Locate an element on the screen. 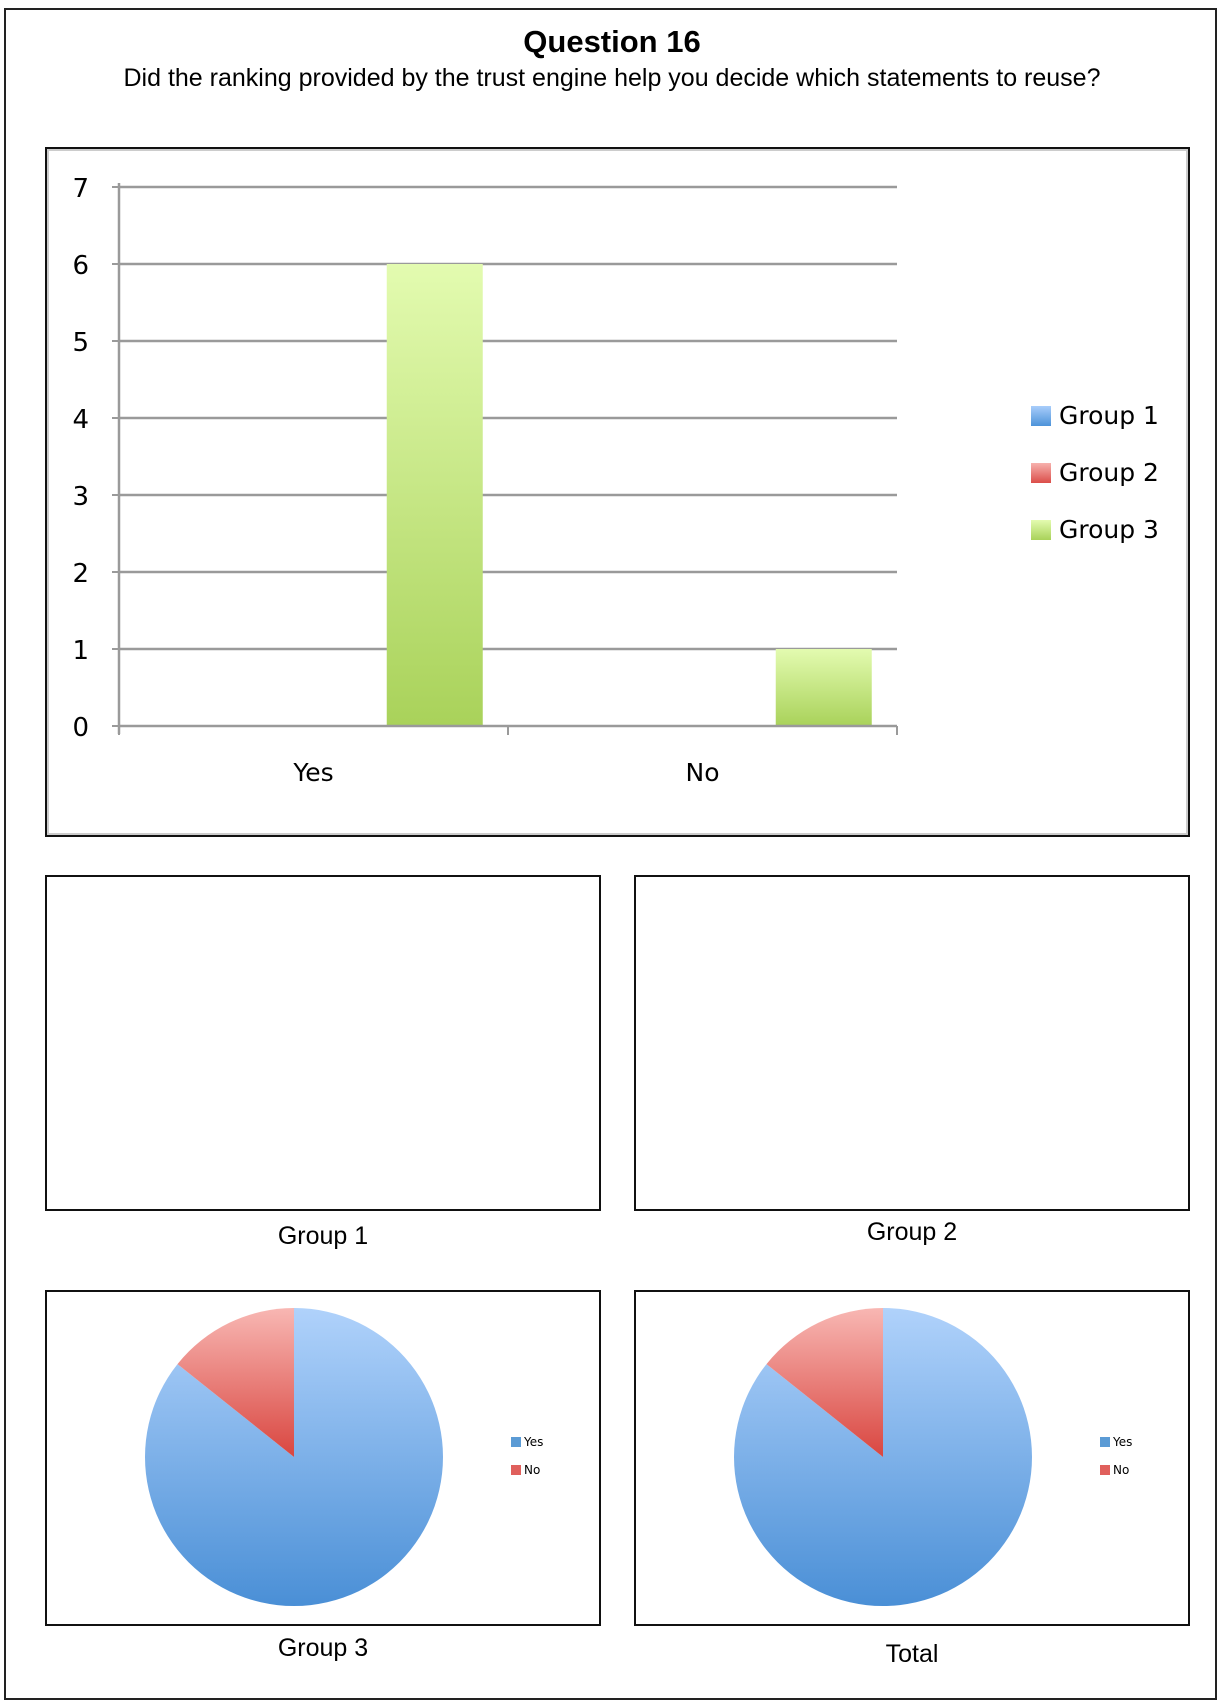 Image resolution: width=1224 pixels, height=1706 pixels. page-title: Question 16 is located at coordinates (612, 41).